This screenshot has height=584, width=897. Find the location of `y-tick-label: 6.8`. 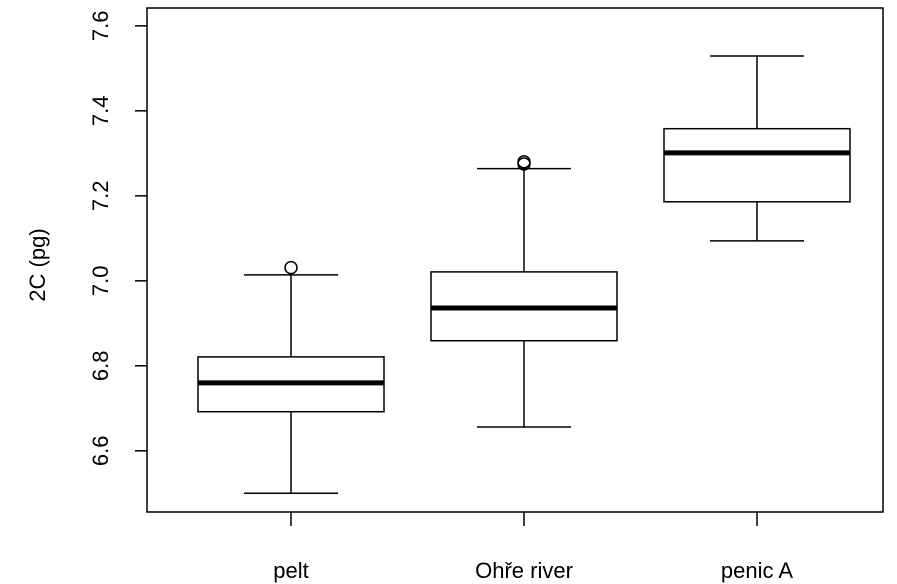

y-tick-label: 6.8 is located at coordinates (100, 366).